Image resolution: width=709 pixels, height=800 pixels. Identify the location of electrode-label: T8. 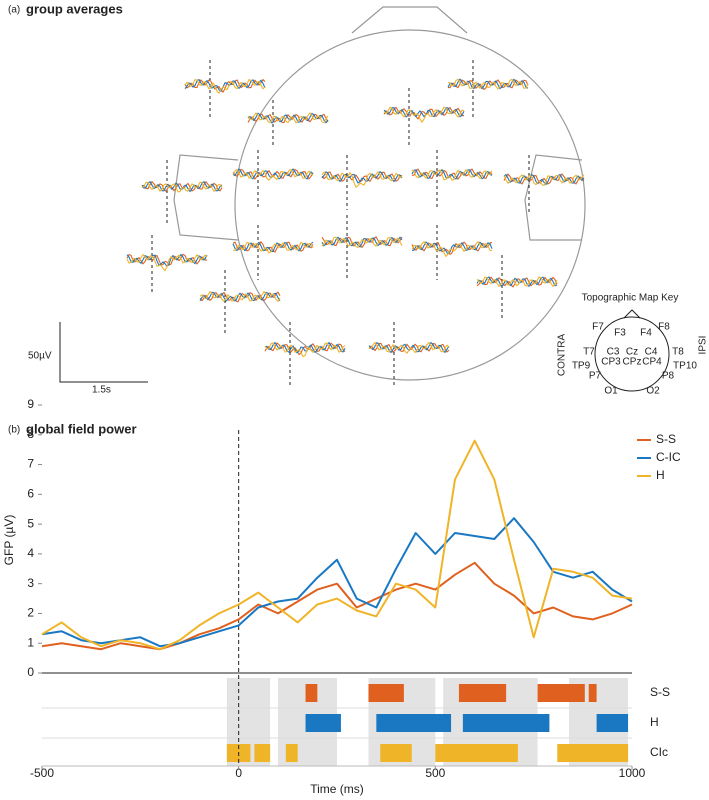
(678, 352).